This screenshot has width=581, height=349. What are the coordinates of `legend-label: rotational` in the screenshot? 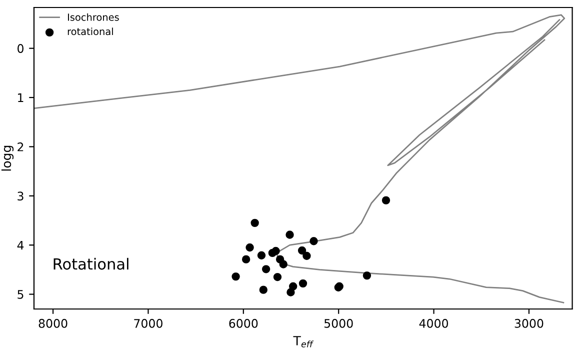 It's located at (90, 32).